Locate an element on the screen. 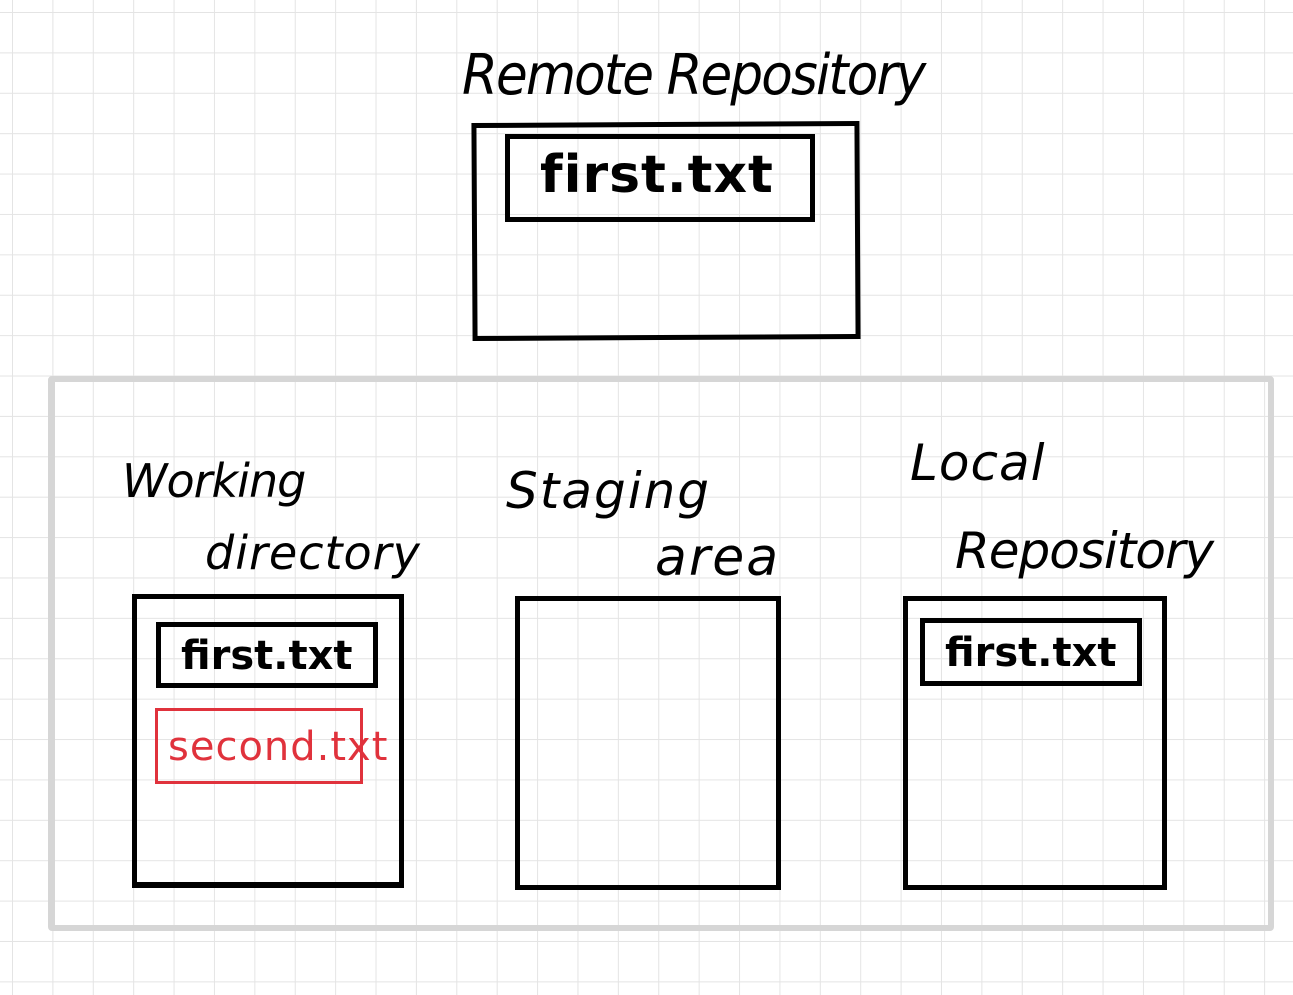 The width and height of the screenshot is (1293, 995). staging-area-title-line1: Staging is located at coordinates (609, 491).